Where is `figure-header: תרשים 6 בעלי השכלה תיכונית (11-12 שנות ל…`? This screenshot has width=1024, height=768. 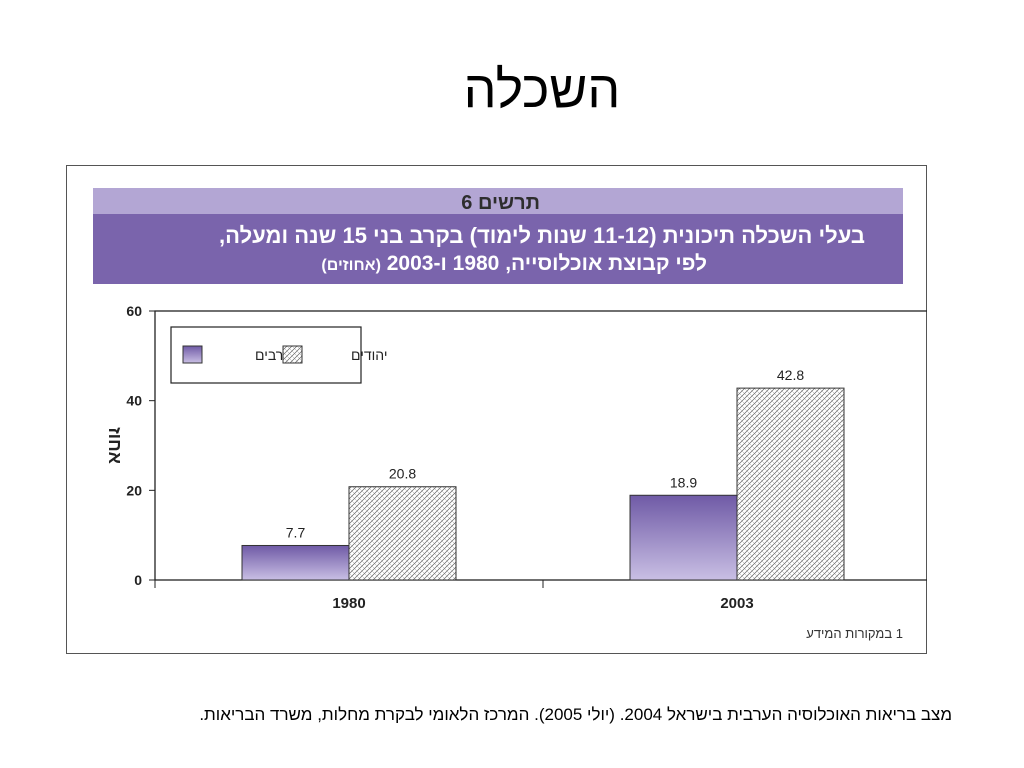
figure-header: תרשים 6 בעלי השכלה תיכונית (11-12 שנות ל… is located at coordinates (498, 236).